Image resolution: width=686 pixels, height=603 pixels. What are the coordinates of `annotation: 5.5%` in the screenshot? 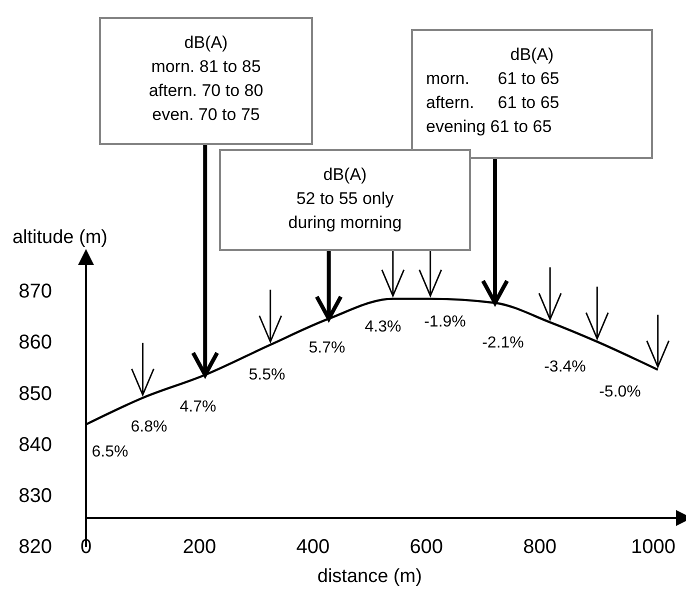 It's located at (267, 375).